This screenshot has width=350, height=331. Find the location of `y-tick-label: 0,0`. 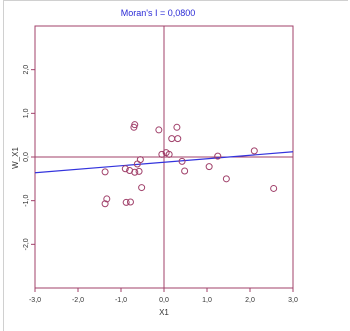

y-tick-label: 0,0 is located at coordinates (26, 157).